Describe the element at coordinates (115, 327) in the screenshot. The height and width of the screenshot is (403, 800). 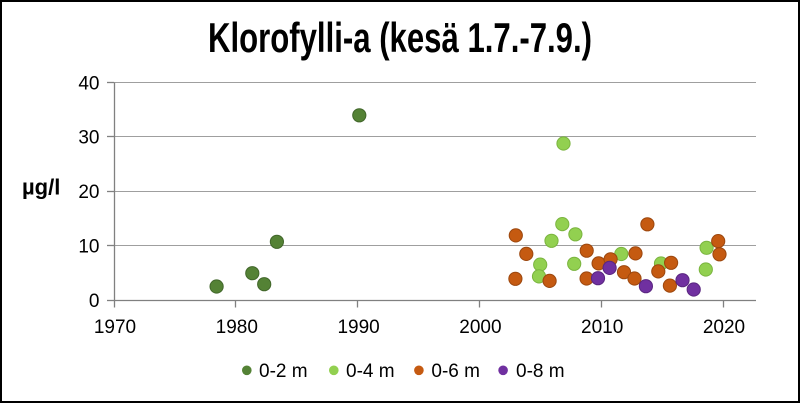
I see `svg-text: 1970` at that location.